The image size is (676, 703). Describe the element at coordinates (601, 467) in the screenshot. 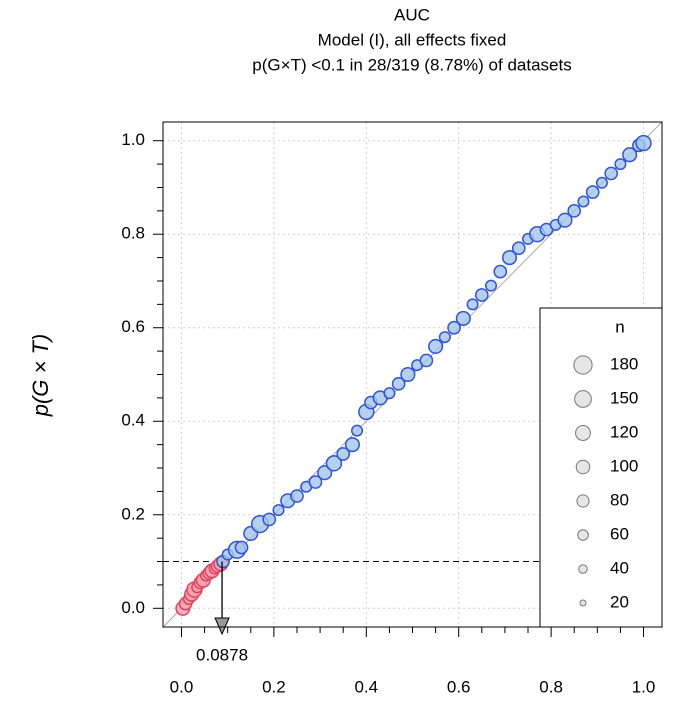

I see `legend-box` at that location.